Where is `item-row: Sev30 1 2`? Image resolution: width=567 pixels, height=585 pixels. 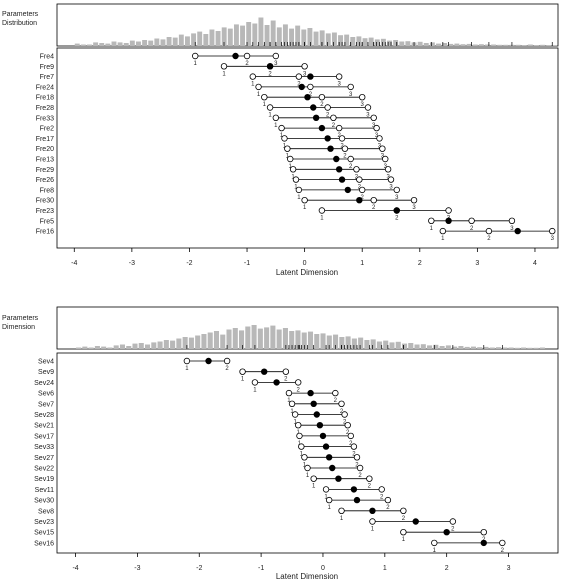 item-row: Sev30 1 2 is located at coordinates (213, 503).